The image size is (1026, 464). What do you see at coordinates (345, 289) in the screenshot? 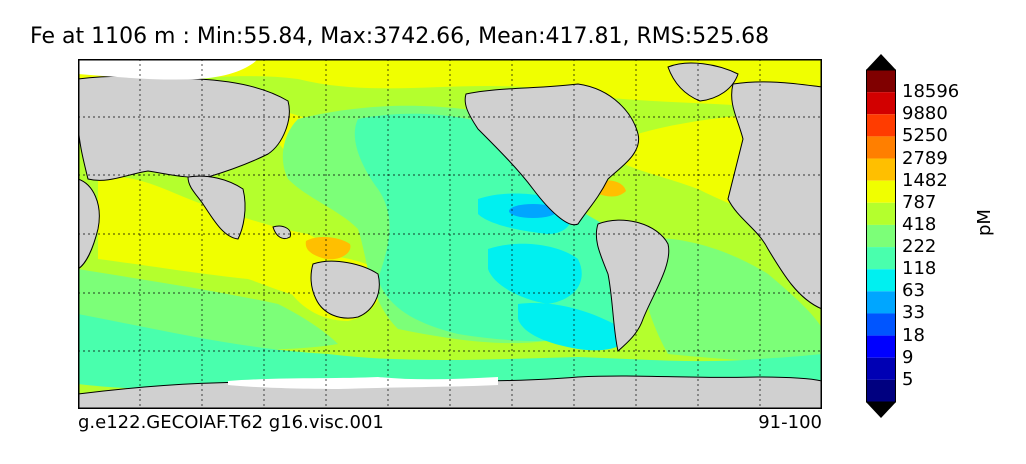
I see `australia` at bounding box center [345, 289].